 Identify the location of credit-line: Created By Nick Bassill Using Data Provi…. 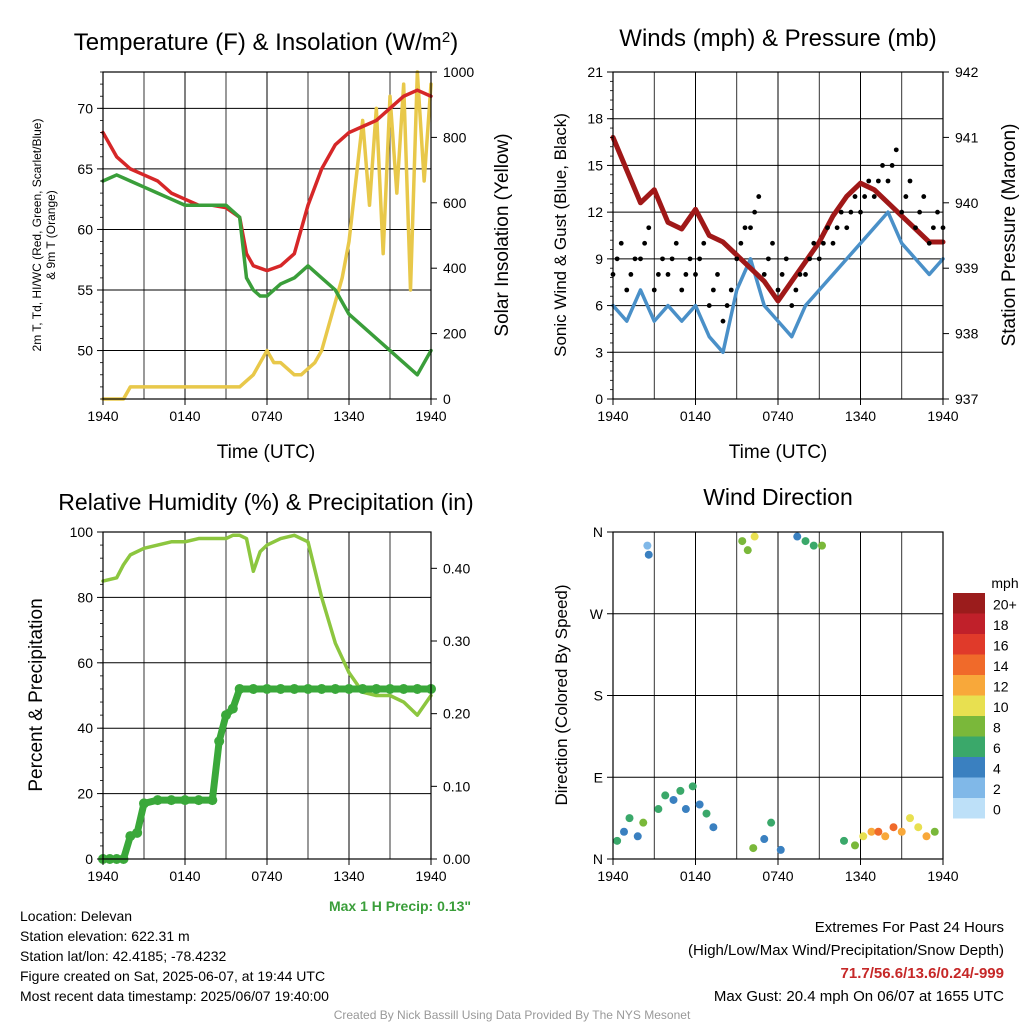
(512, 1015).